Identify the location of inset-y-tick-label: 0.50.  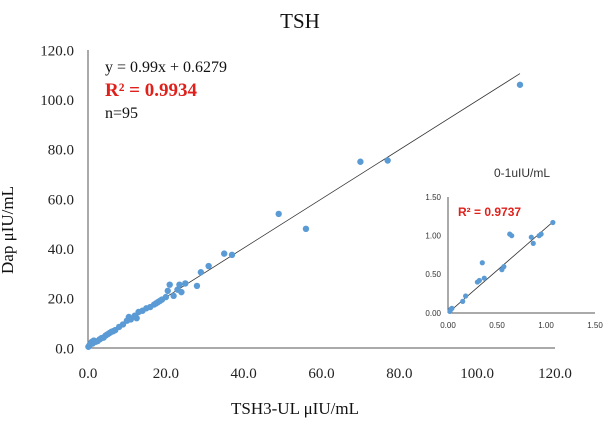
(433, 274).